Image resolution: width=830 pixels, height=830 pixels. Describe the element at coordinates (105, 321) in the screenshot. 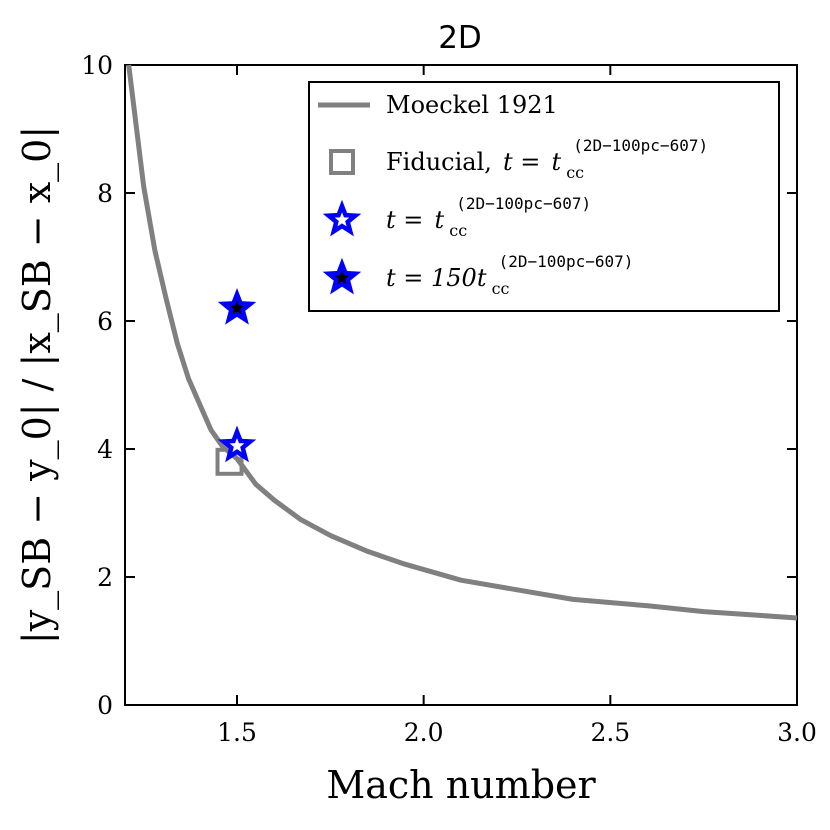

I see `y-tick-label: 6` at that location.